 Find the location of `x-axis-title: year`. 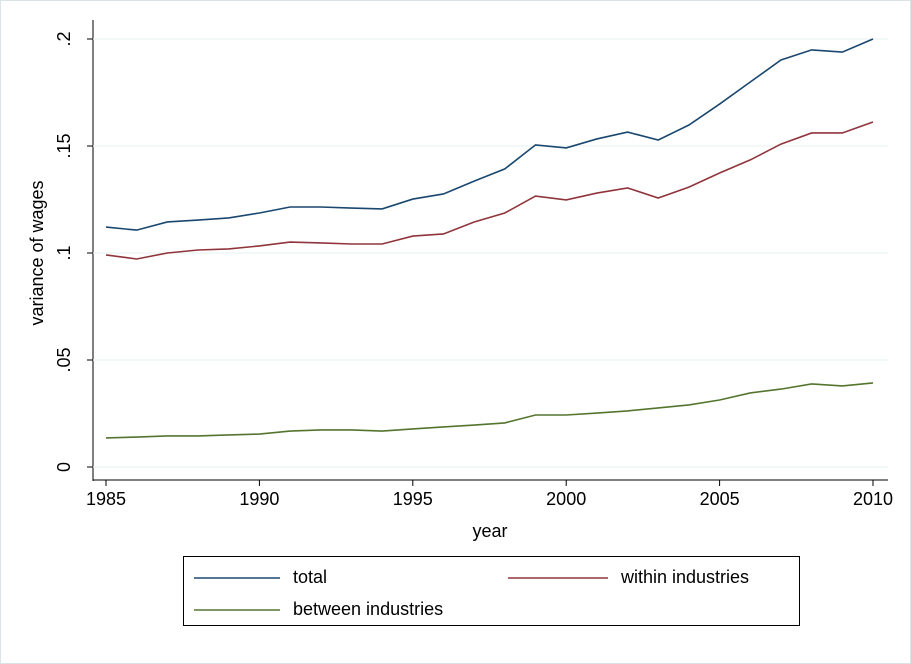

x-axis-title: year is located at coordinates (489, 531).